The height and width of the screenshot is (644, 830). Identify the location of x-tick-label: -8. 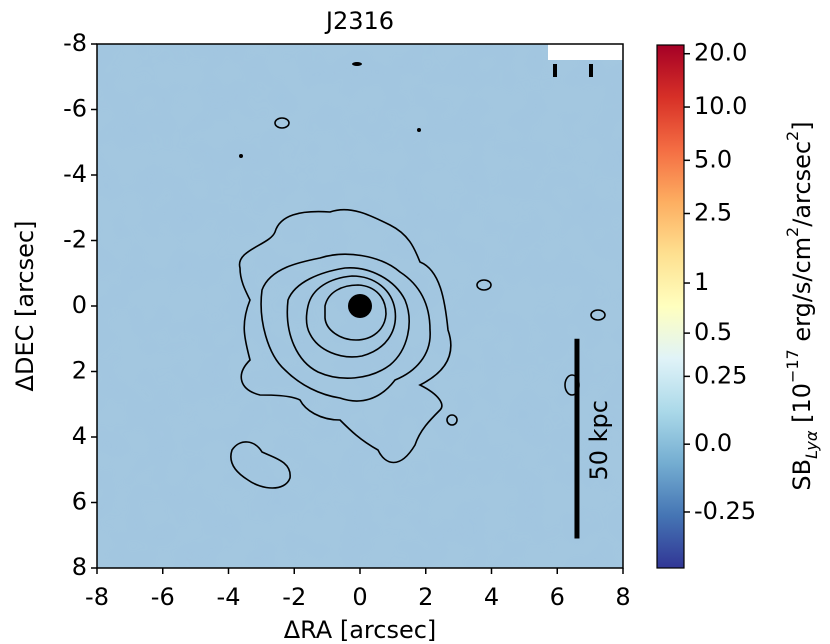
(97, 597).